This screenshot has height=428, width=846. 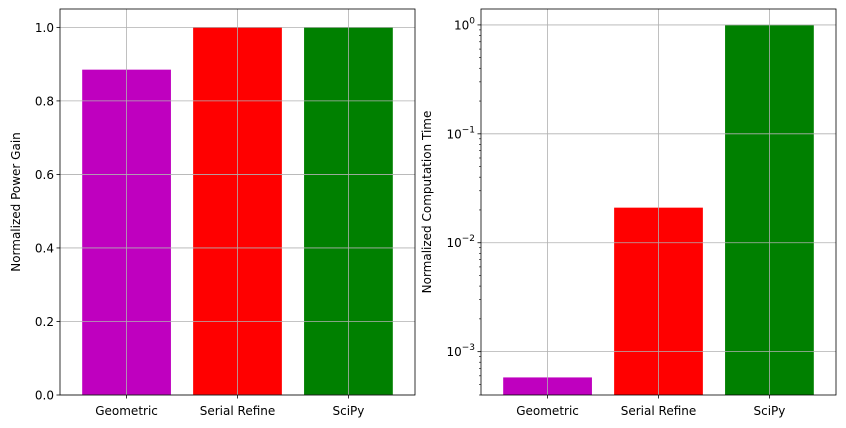 I want to click on y-tick-label: 10⁰, so click(x=464, y=24).